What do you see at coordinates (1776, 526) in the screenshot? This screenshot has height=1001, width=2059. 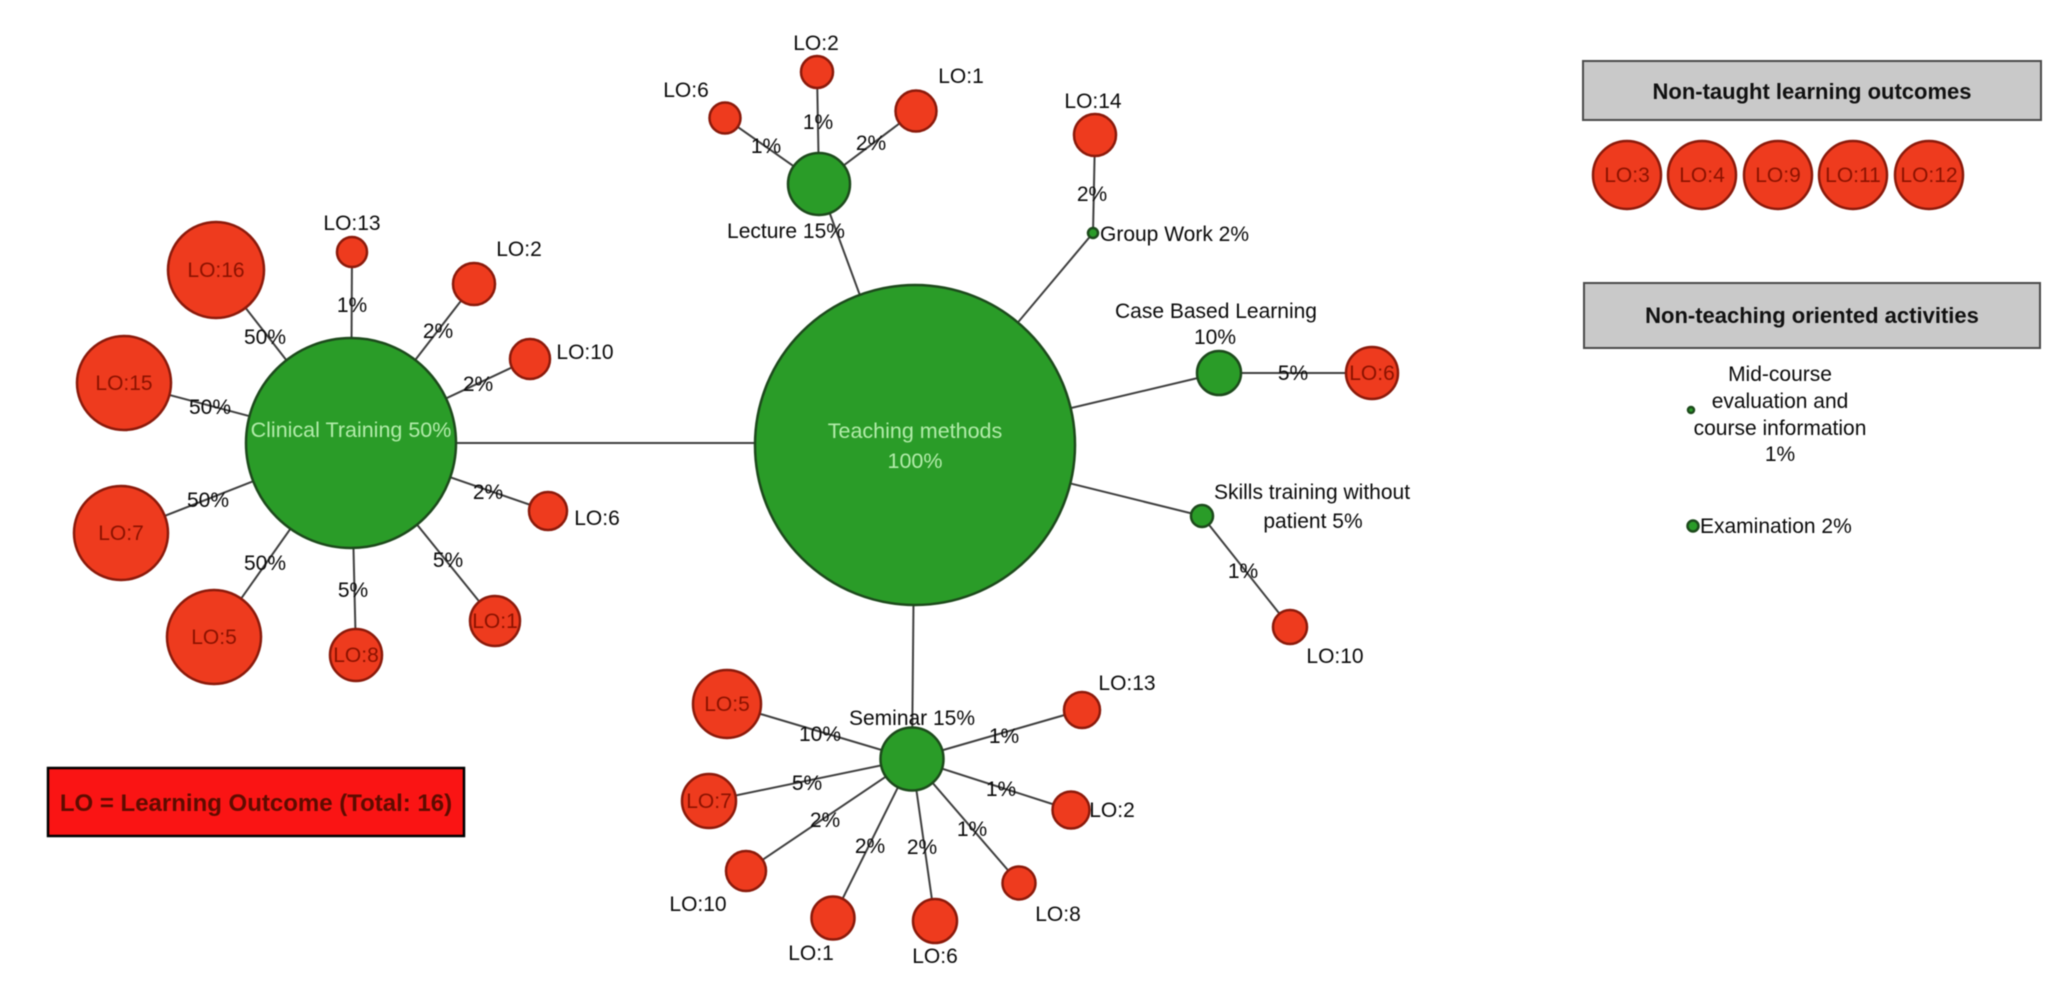 I see `svg-text: Examination 2%` at bounding box center [1776, 526].